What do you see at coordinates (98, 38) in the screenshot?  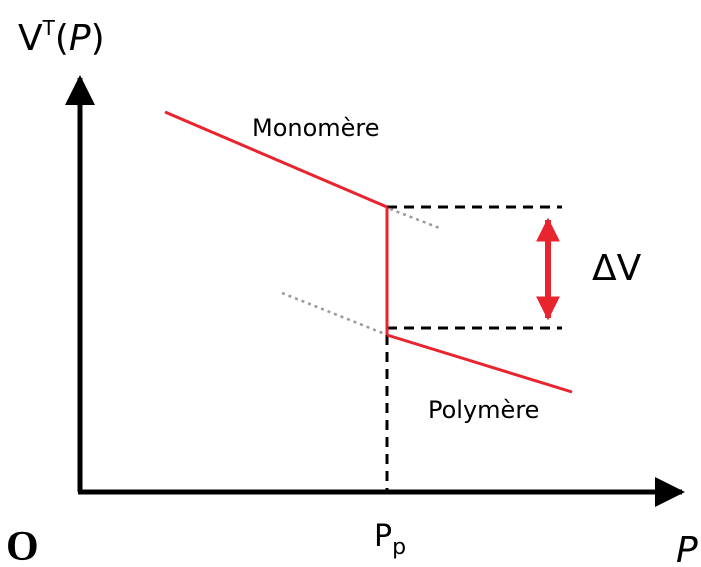 I see `y-label-close: )` at bounding box center [98, 38].